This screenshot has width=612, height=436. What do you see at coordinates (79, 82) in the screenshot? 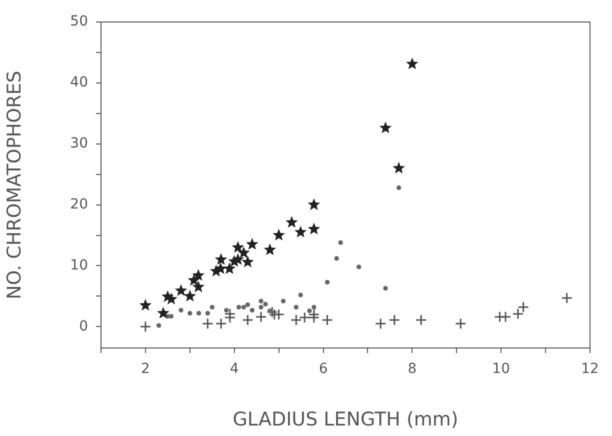
I see `y-tick-label: 40` at bounding box center [79, 82].